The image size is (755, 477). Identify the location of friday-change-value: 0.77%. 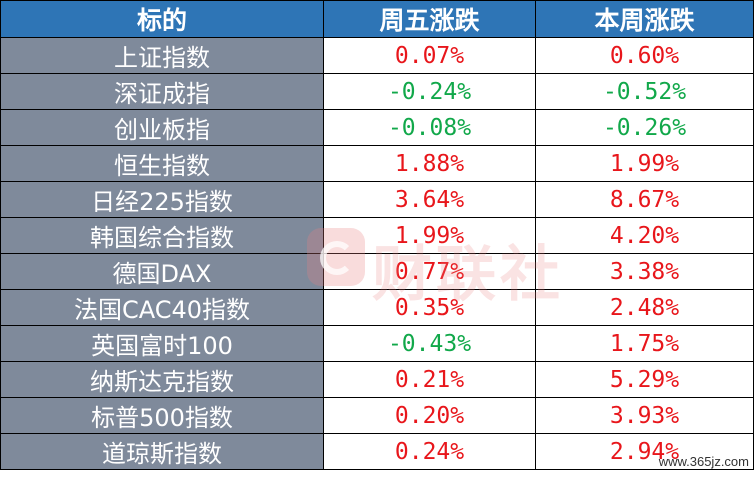
(429, 271).